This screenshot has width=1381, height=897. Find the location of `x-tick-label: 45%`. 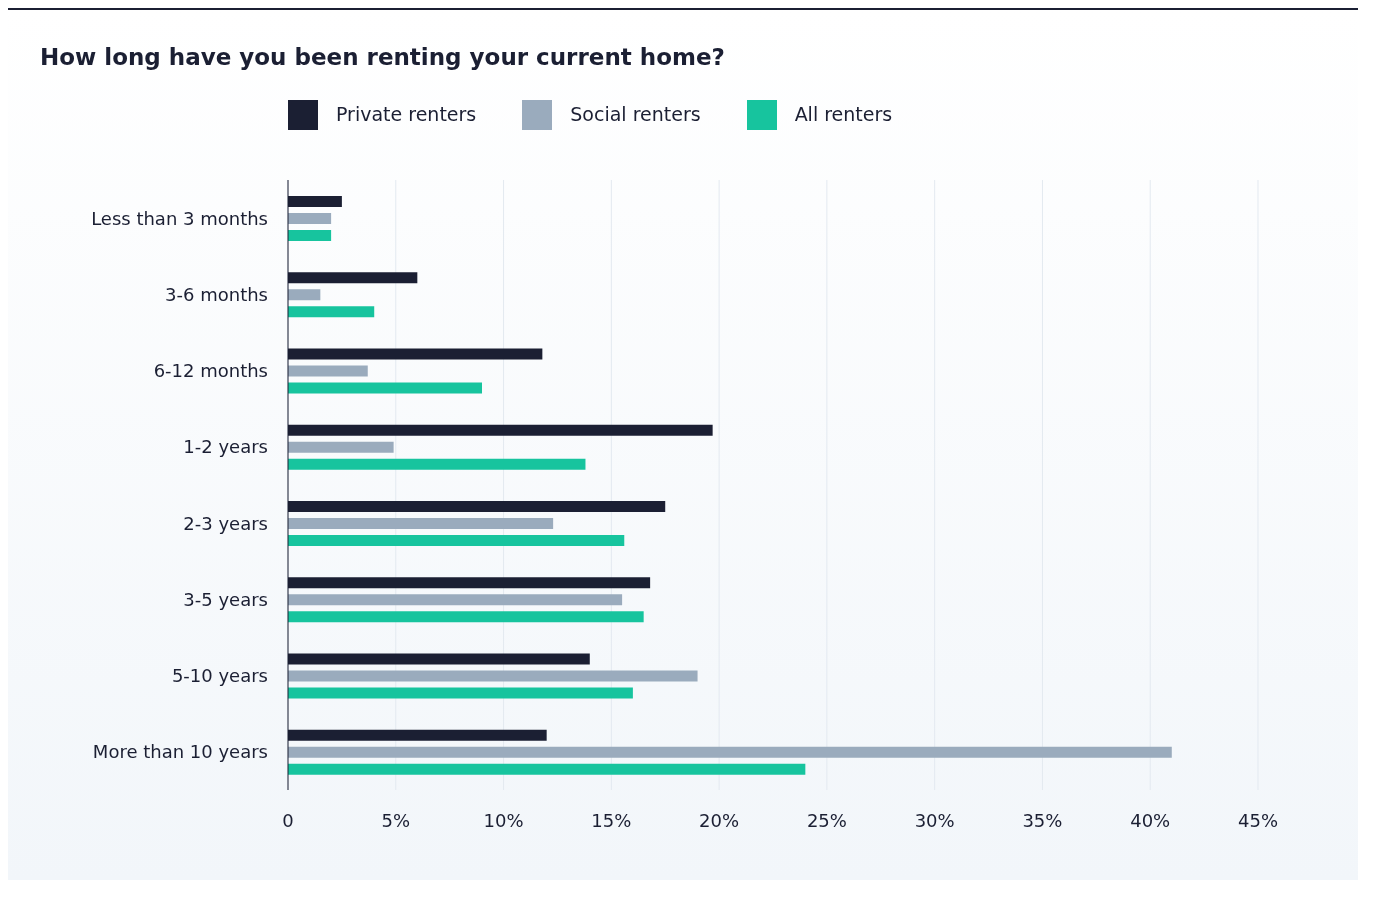

x-tick-label: 45% is located at coordinates (1258, 820).